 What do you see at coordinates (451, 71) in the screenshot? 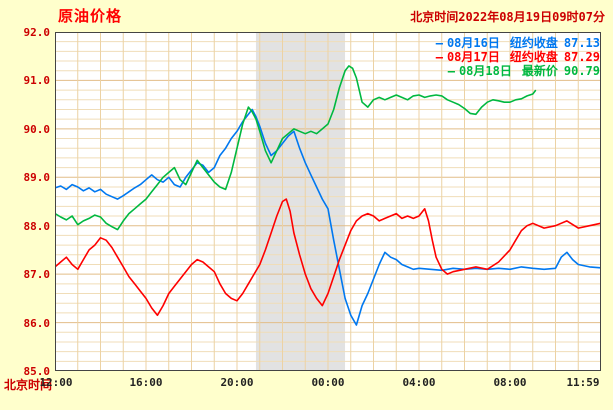
I see `legend-color-dash-green: —` at bounding box center [451, 71].